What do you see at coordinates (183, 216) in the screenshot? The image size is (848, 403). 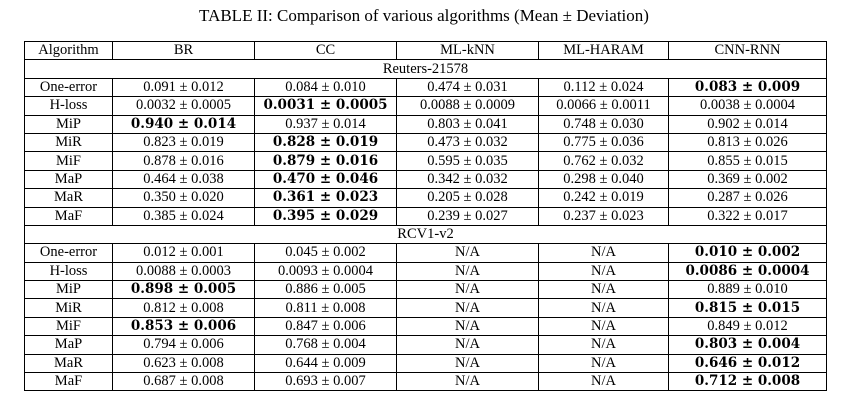 I see `table-cell: 0.385 ± 0.024` at bounding box center [183, 216].